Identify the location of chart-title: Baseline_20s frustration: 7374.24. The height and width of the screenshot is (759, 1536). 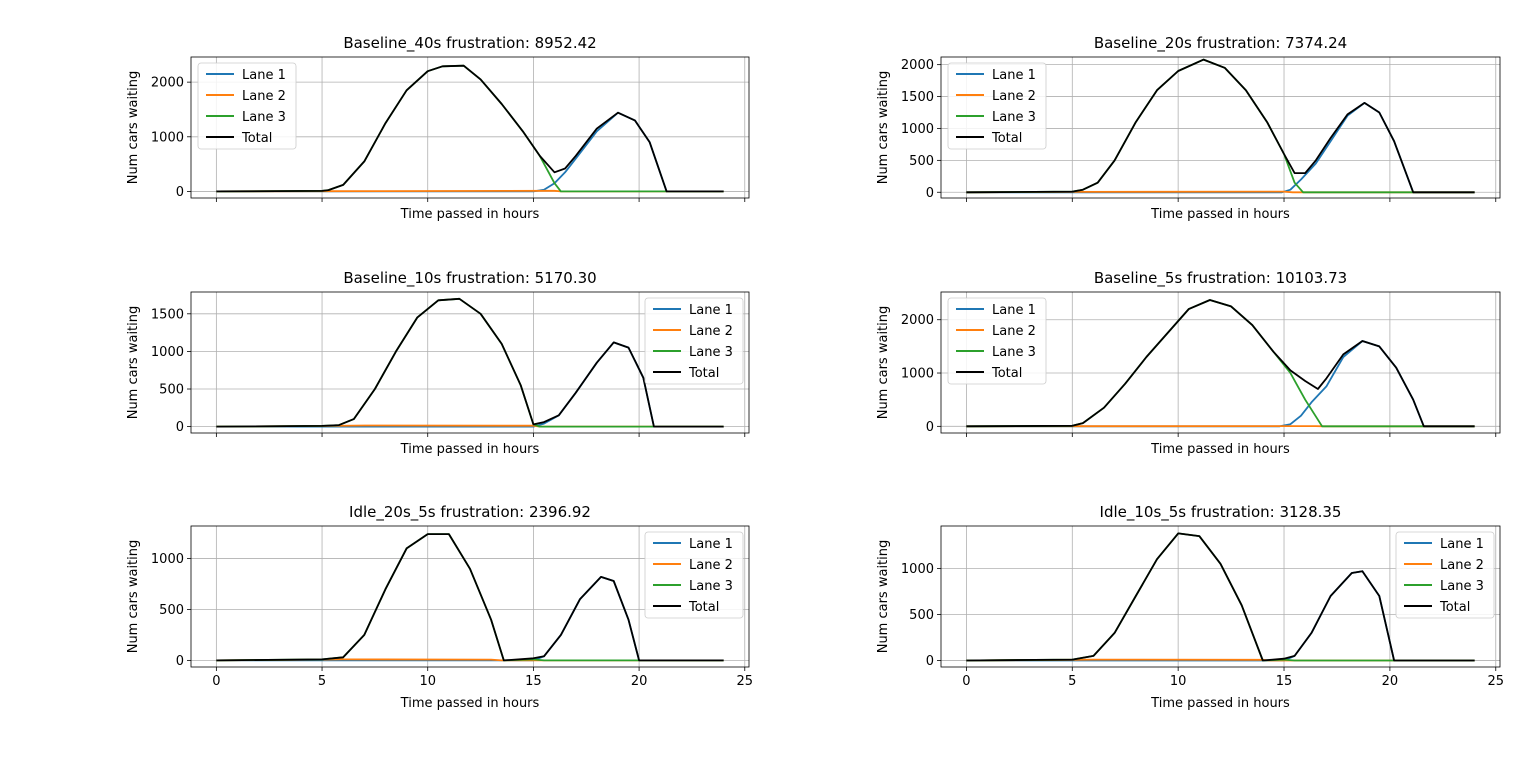
(1220, 43).